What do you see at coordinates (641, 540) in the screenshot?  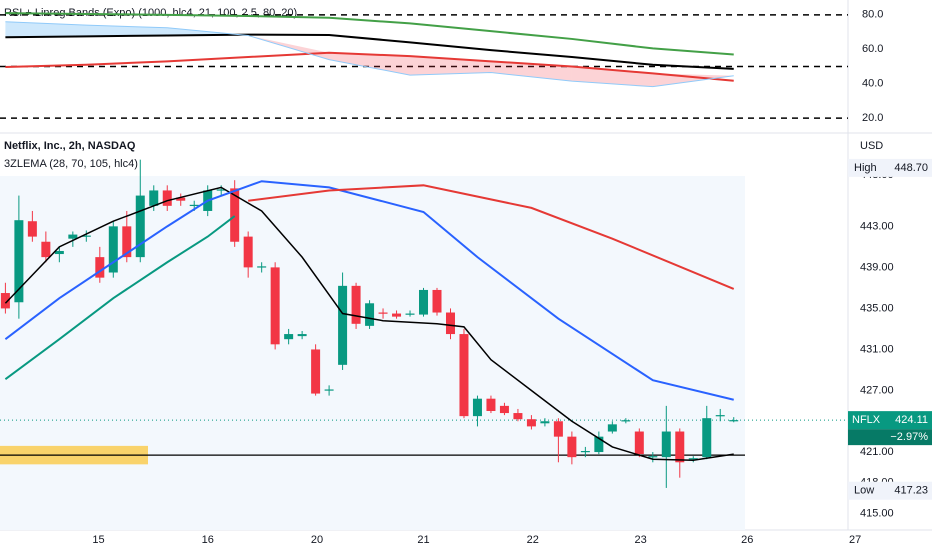 I see `x-tick-label: 23` at bounding box center [641, 540].